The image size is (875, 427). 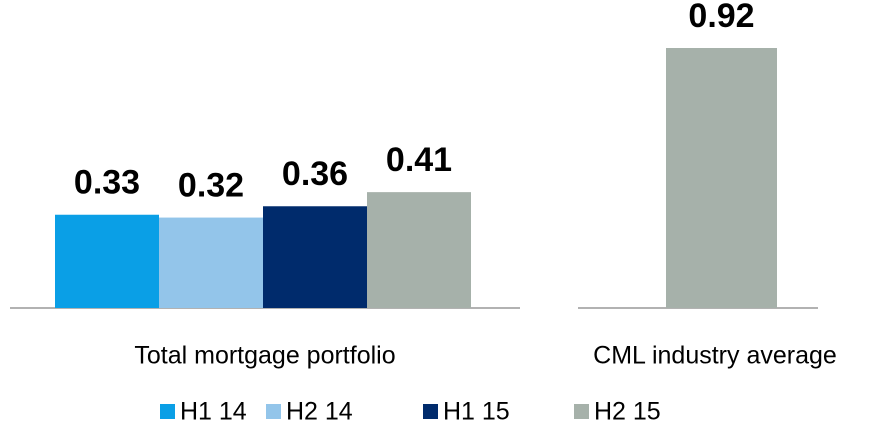 What do you see at coordinates (211, 186) in the screenshot?
I see `value-label: 0.32` at bounding box center [211, 186].